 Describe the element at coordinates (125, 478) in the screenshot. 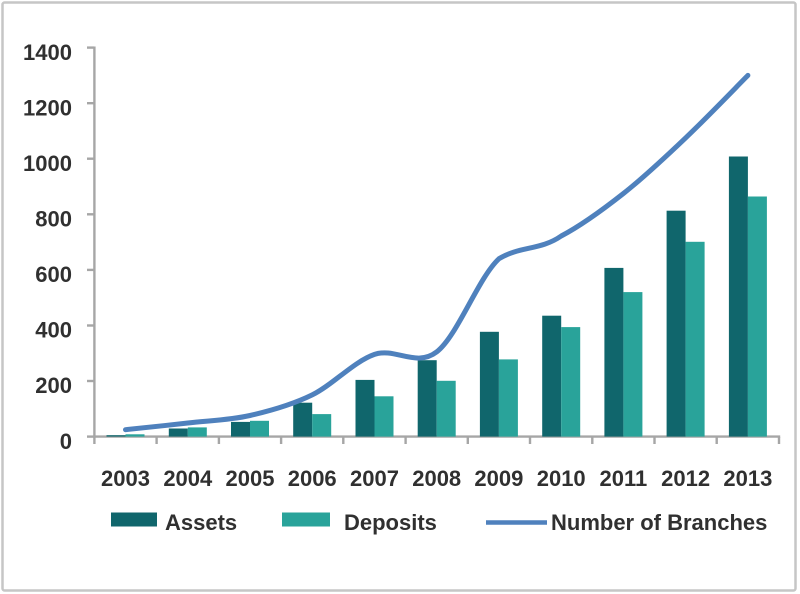

I see `svg-text: 2003` at that location.